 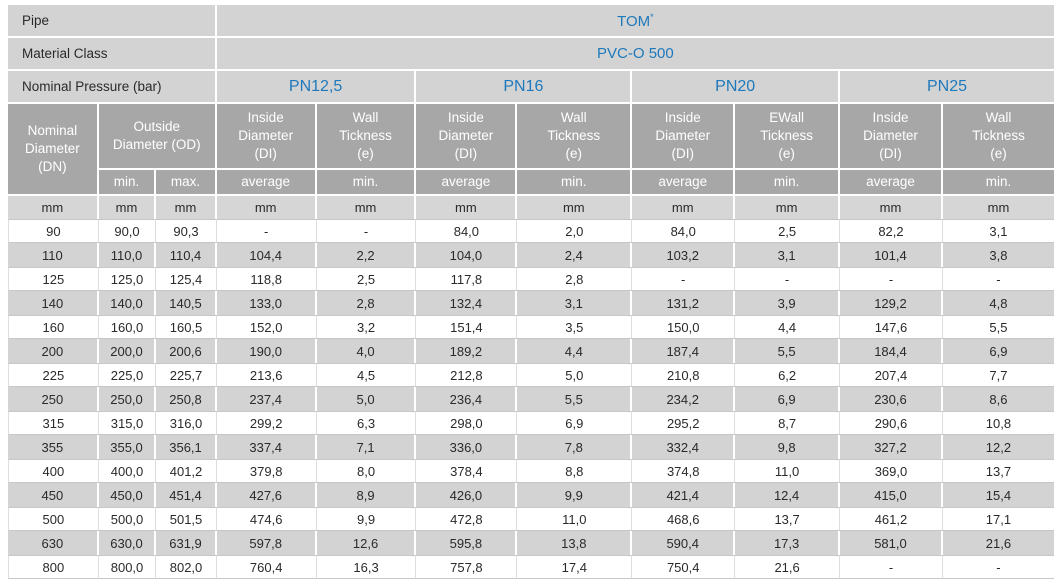 What do you see at coordinates (186, 183) in the screenshot?
I see `subheader-od-max: max.` at bounding box center [186, 183].